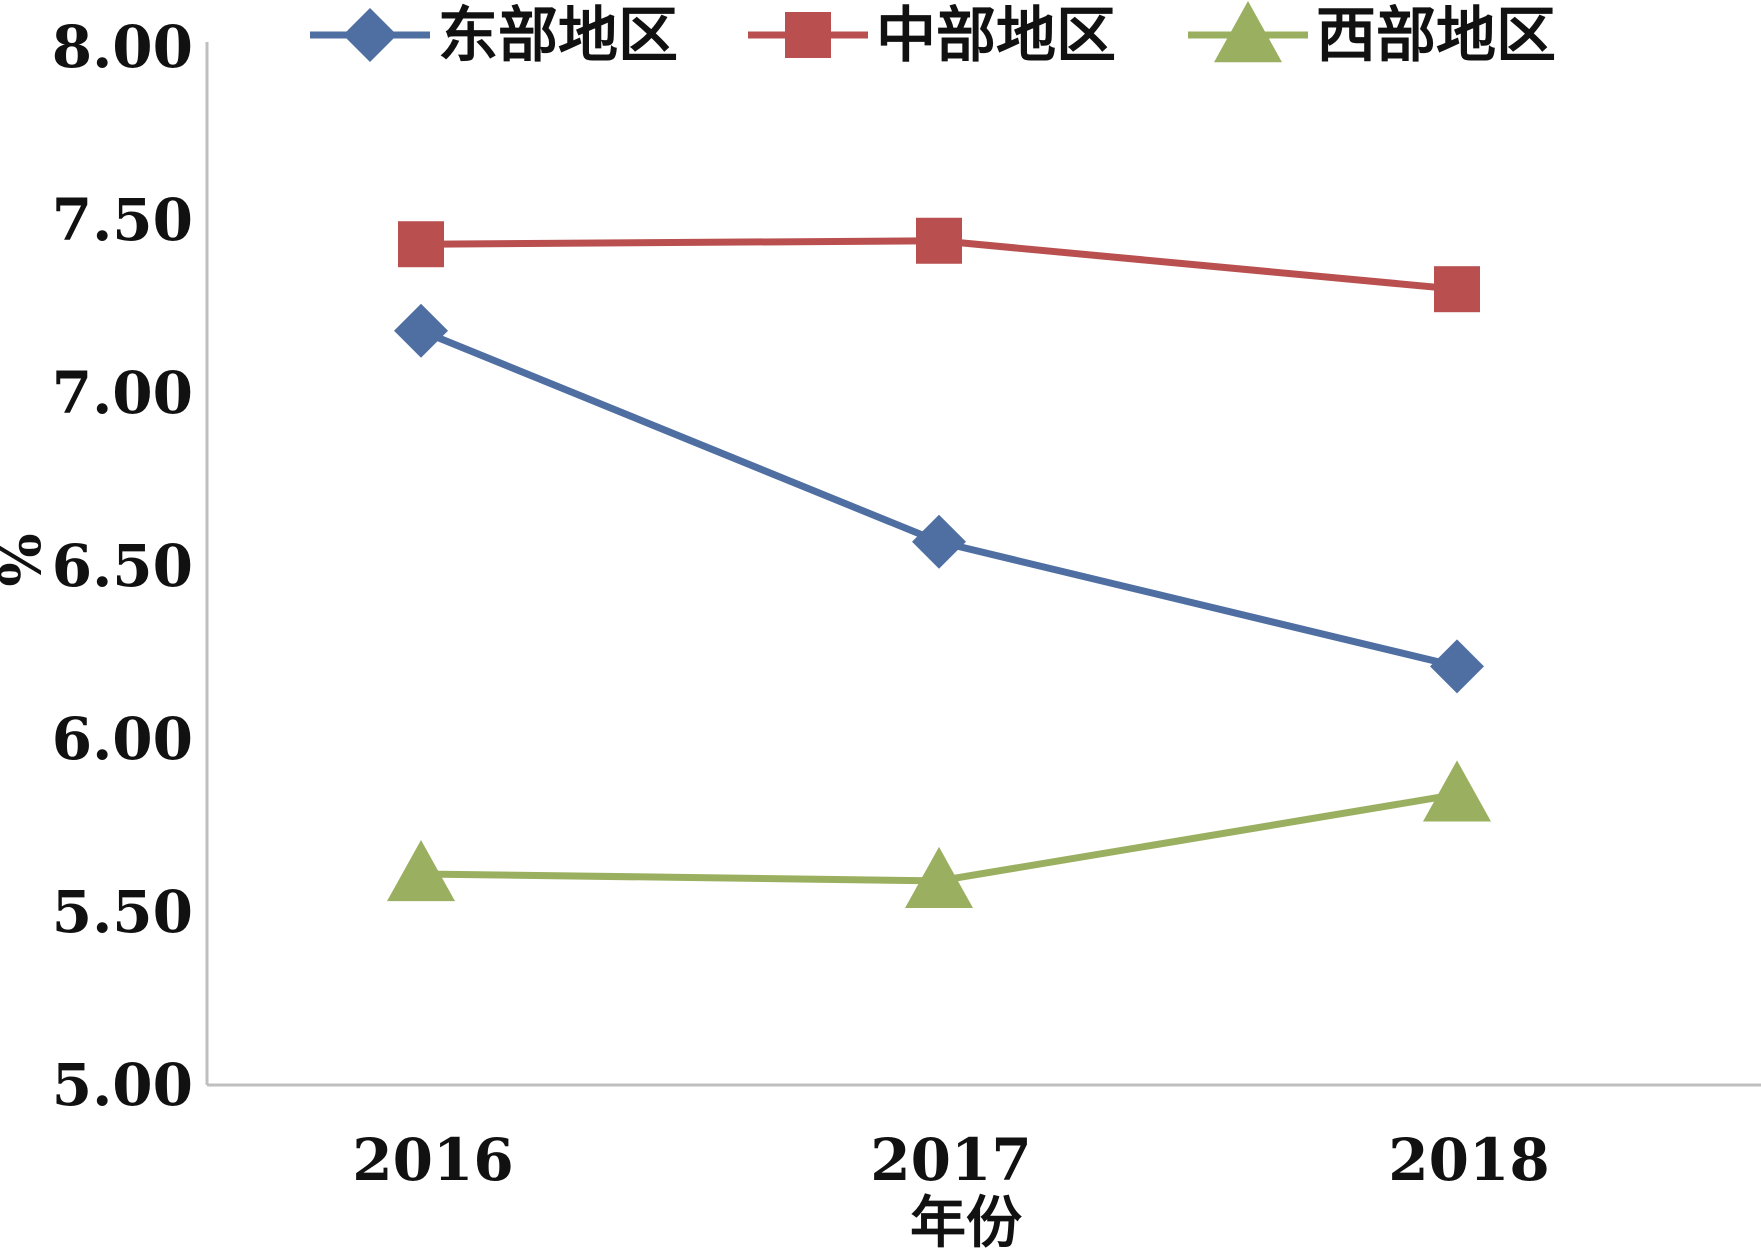 Image resolution: width=1761 pixels, height=1255 pixels. What do you see at coordinates (1436, 36) in the screenshot?
I see `legend-label: 西部地区` at bounding box center [1436, 36].